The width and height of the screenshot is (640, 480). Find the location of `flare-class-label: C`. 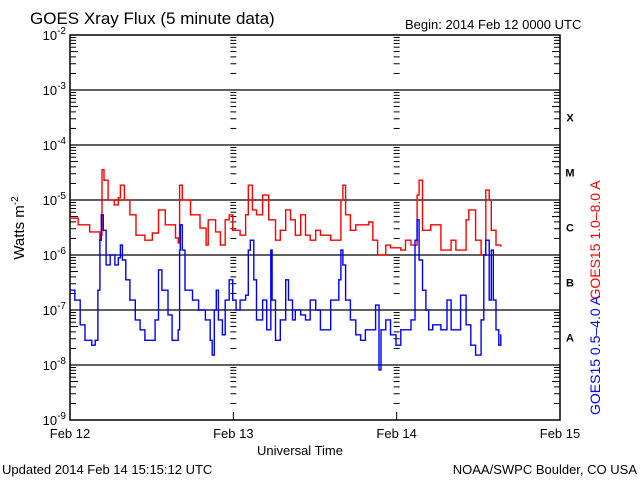

flare-class-label: C is located at coordinates (570, 229).